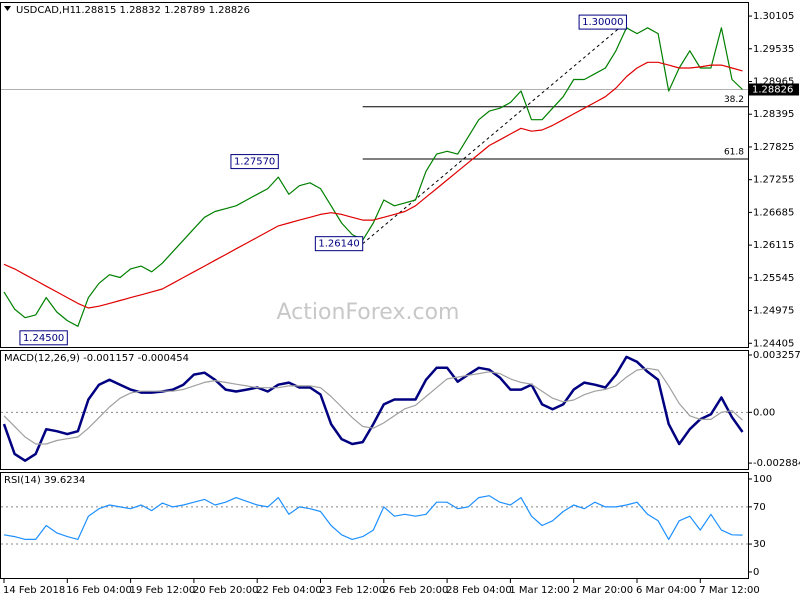 The height and width of the screenshot is (600, 800). What do you see at coordinates (729, 590) in the screenshot?
I see `x-tick-label: 7 Mar 12:00` at bounding box center [729, 590].